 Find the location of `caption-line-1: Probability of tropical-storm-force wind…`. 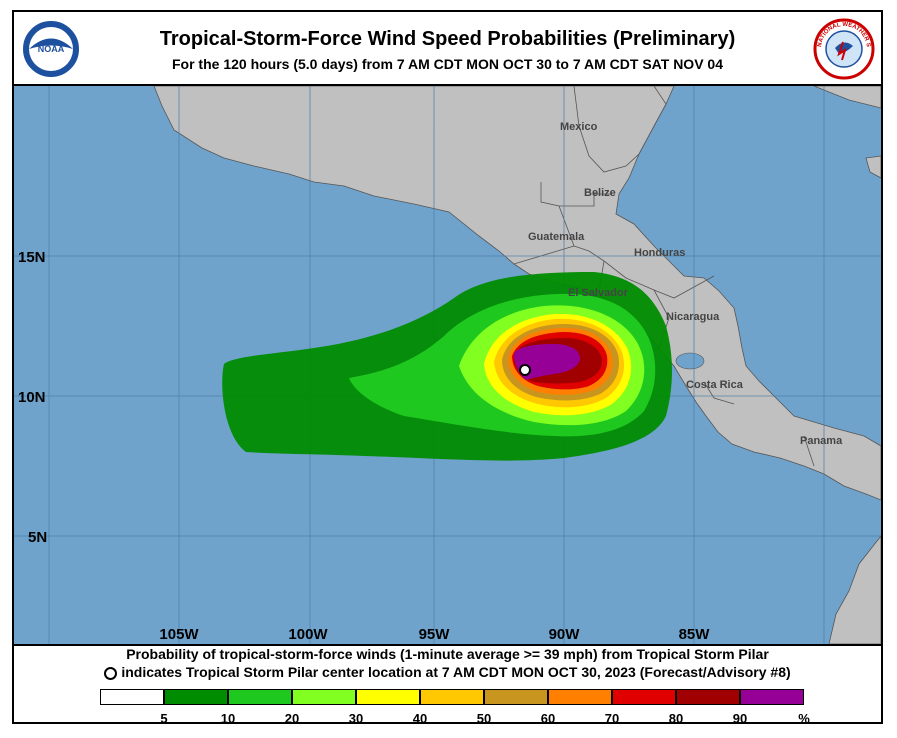

caption-line-1: Probability of tropical-storm-force wind… is located at coordinates (447, 654).